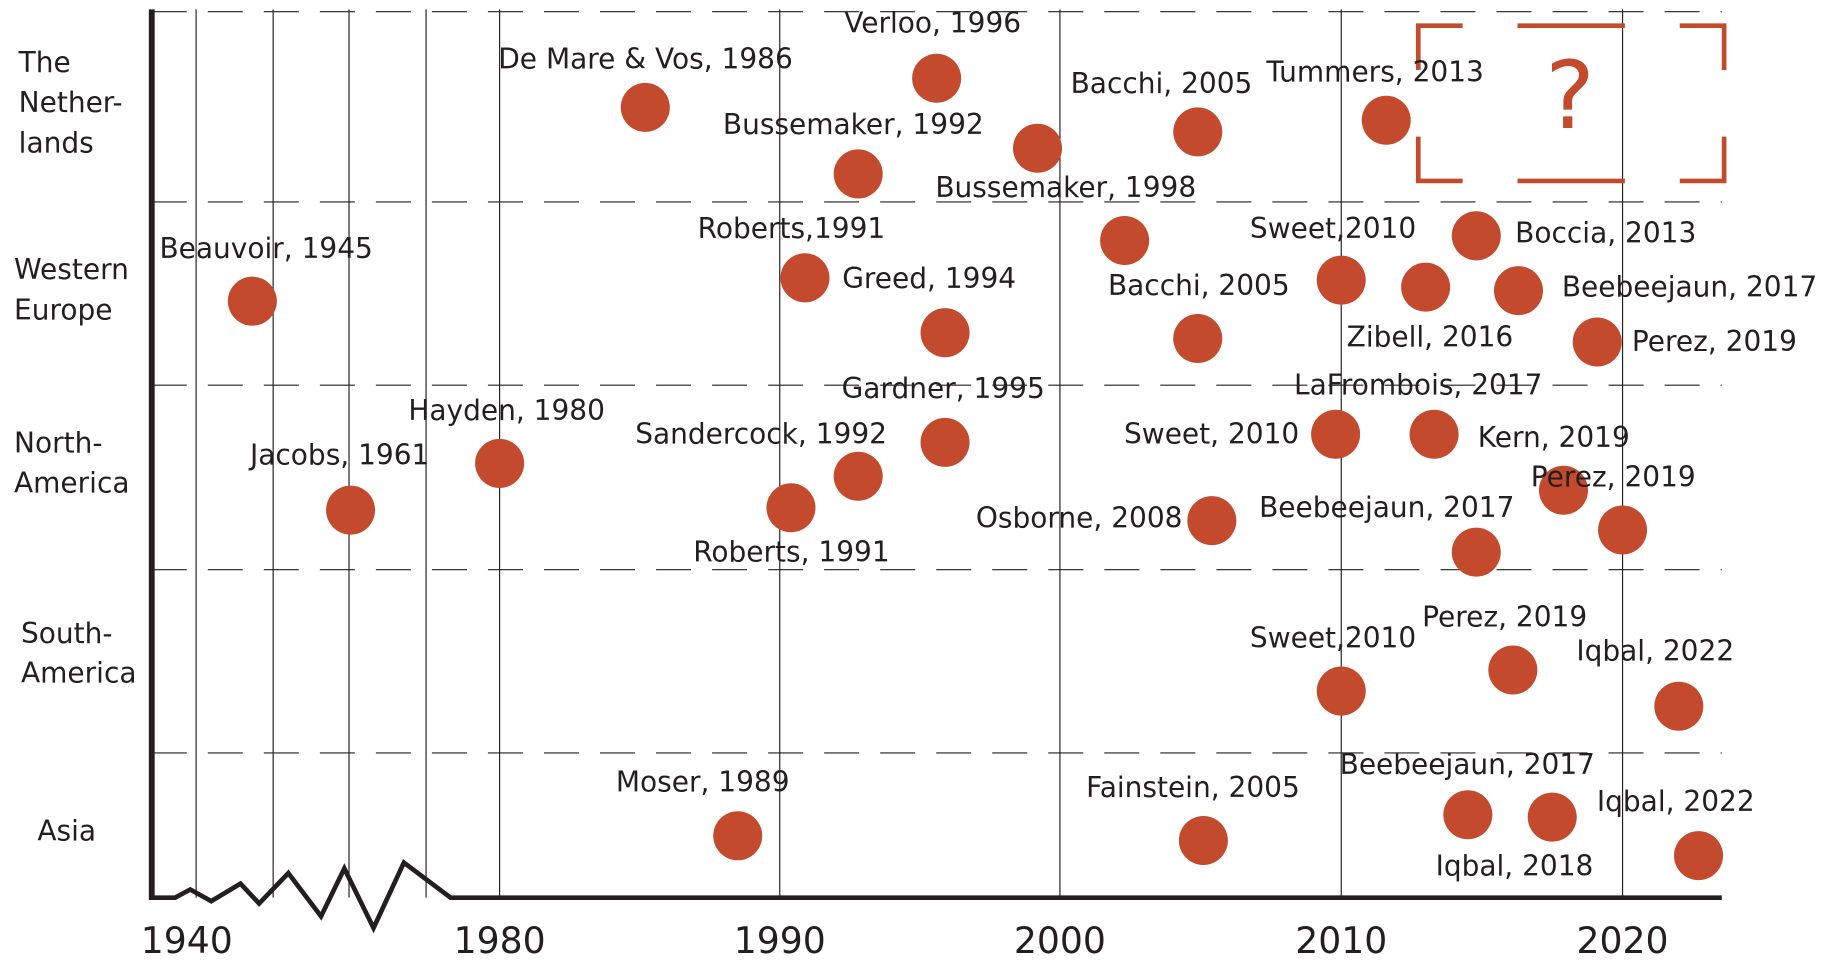 The width and height of the screenshot is (1821, 960). Describe the element at coordinates (1065, 187) in the screenshot. I see `study-label: Bussemaker, 1998` at that location.